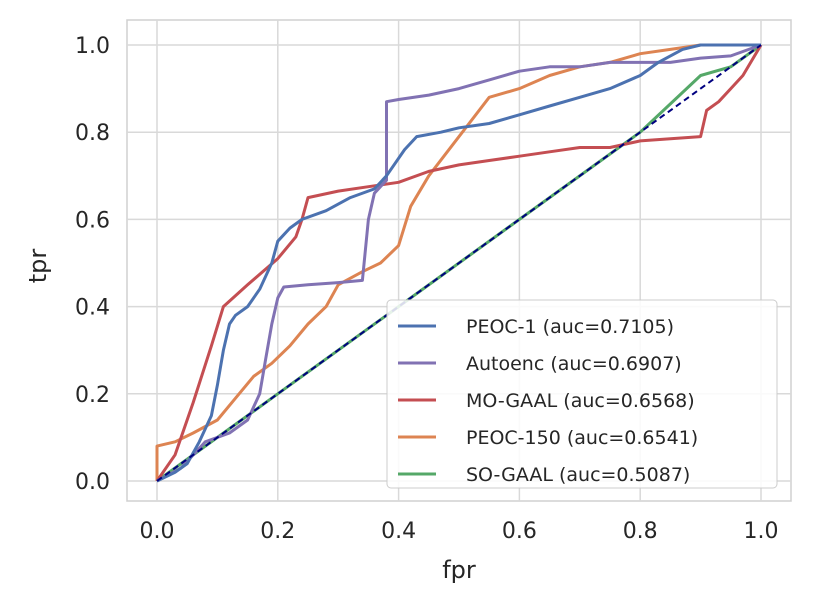 This screenshot has height=610, width=814. What do you see at coordinates (157, 531) in the screenshot?
I see `x-tick-label: 0.0` at bounding box center [157, 531].